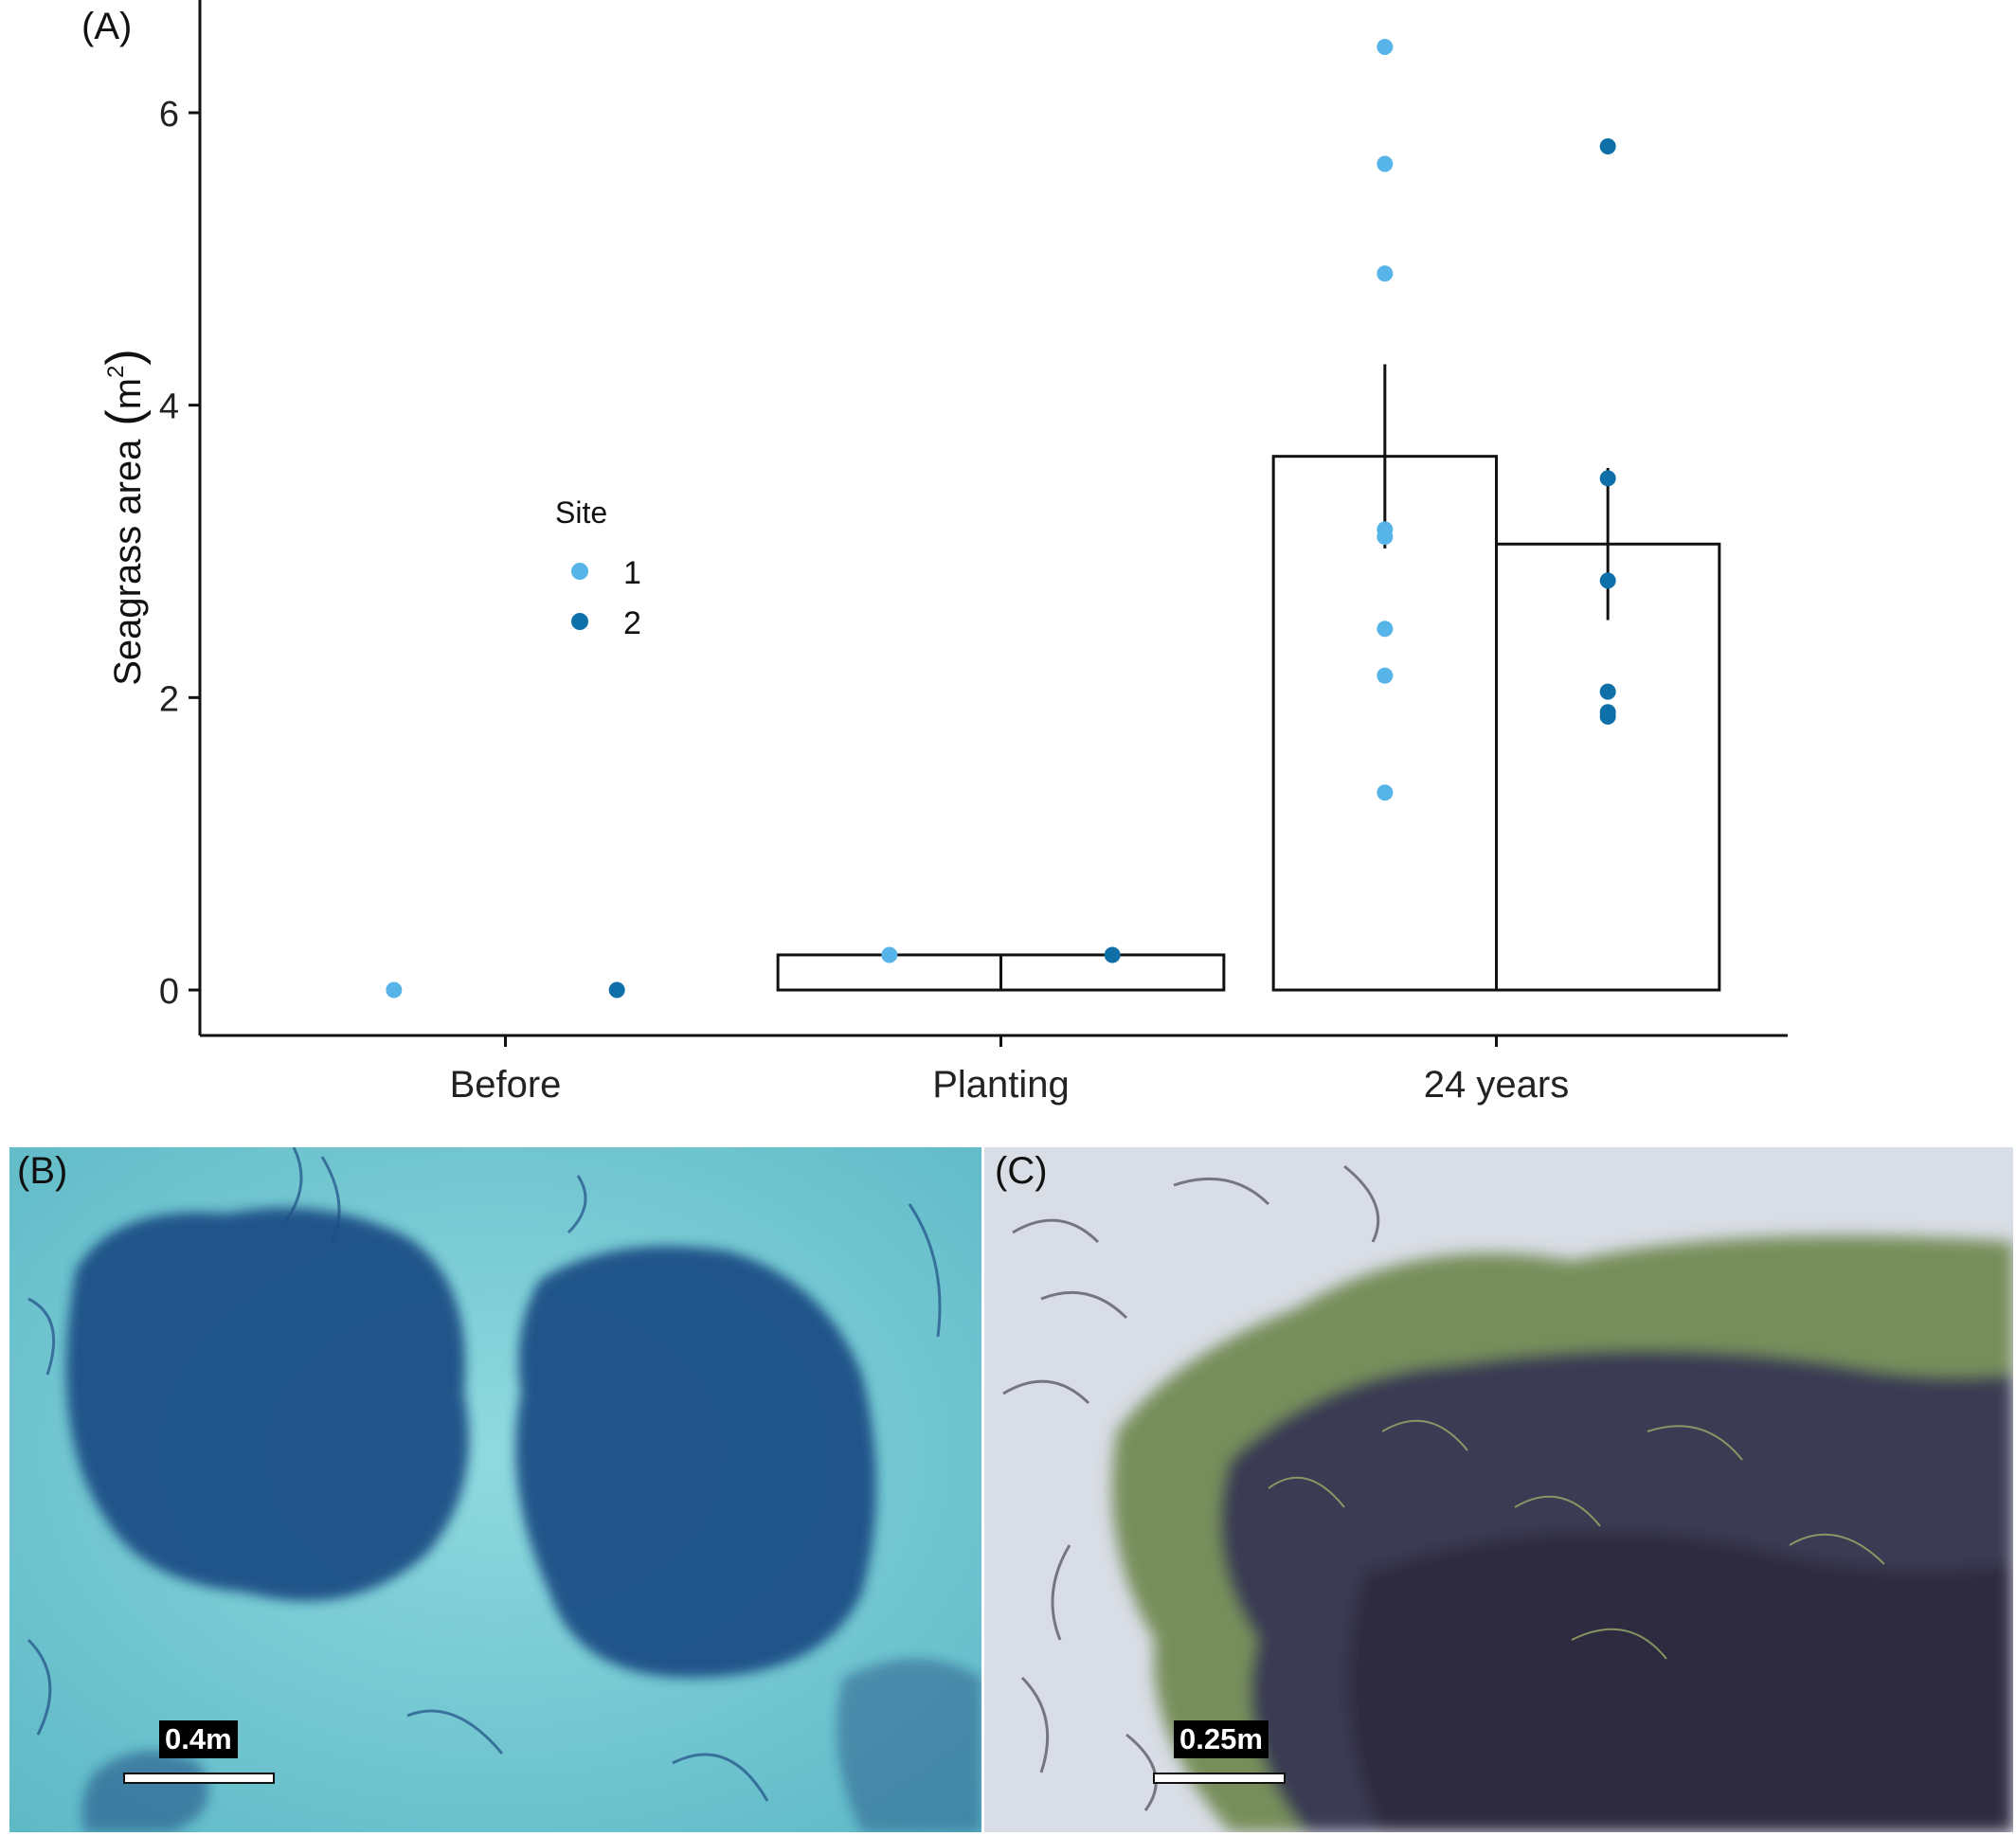  I want to click on scale-bar-b, so click(199, 1778).